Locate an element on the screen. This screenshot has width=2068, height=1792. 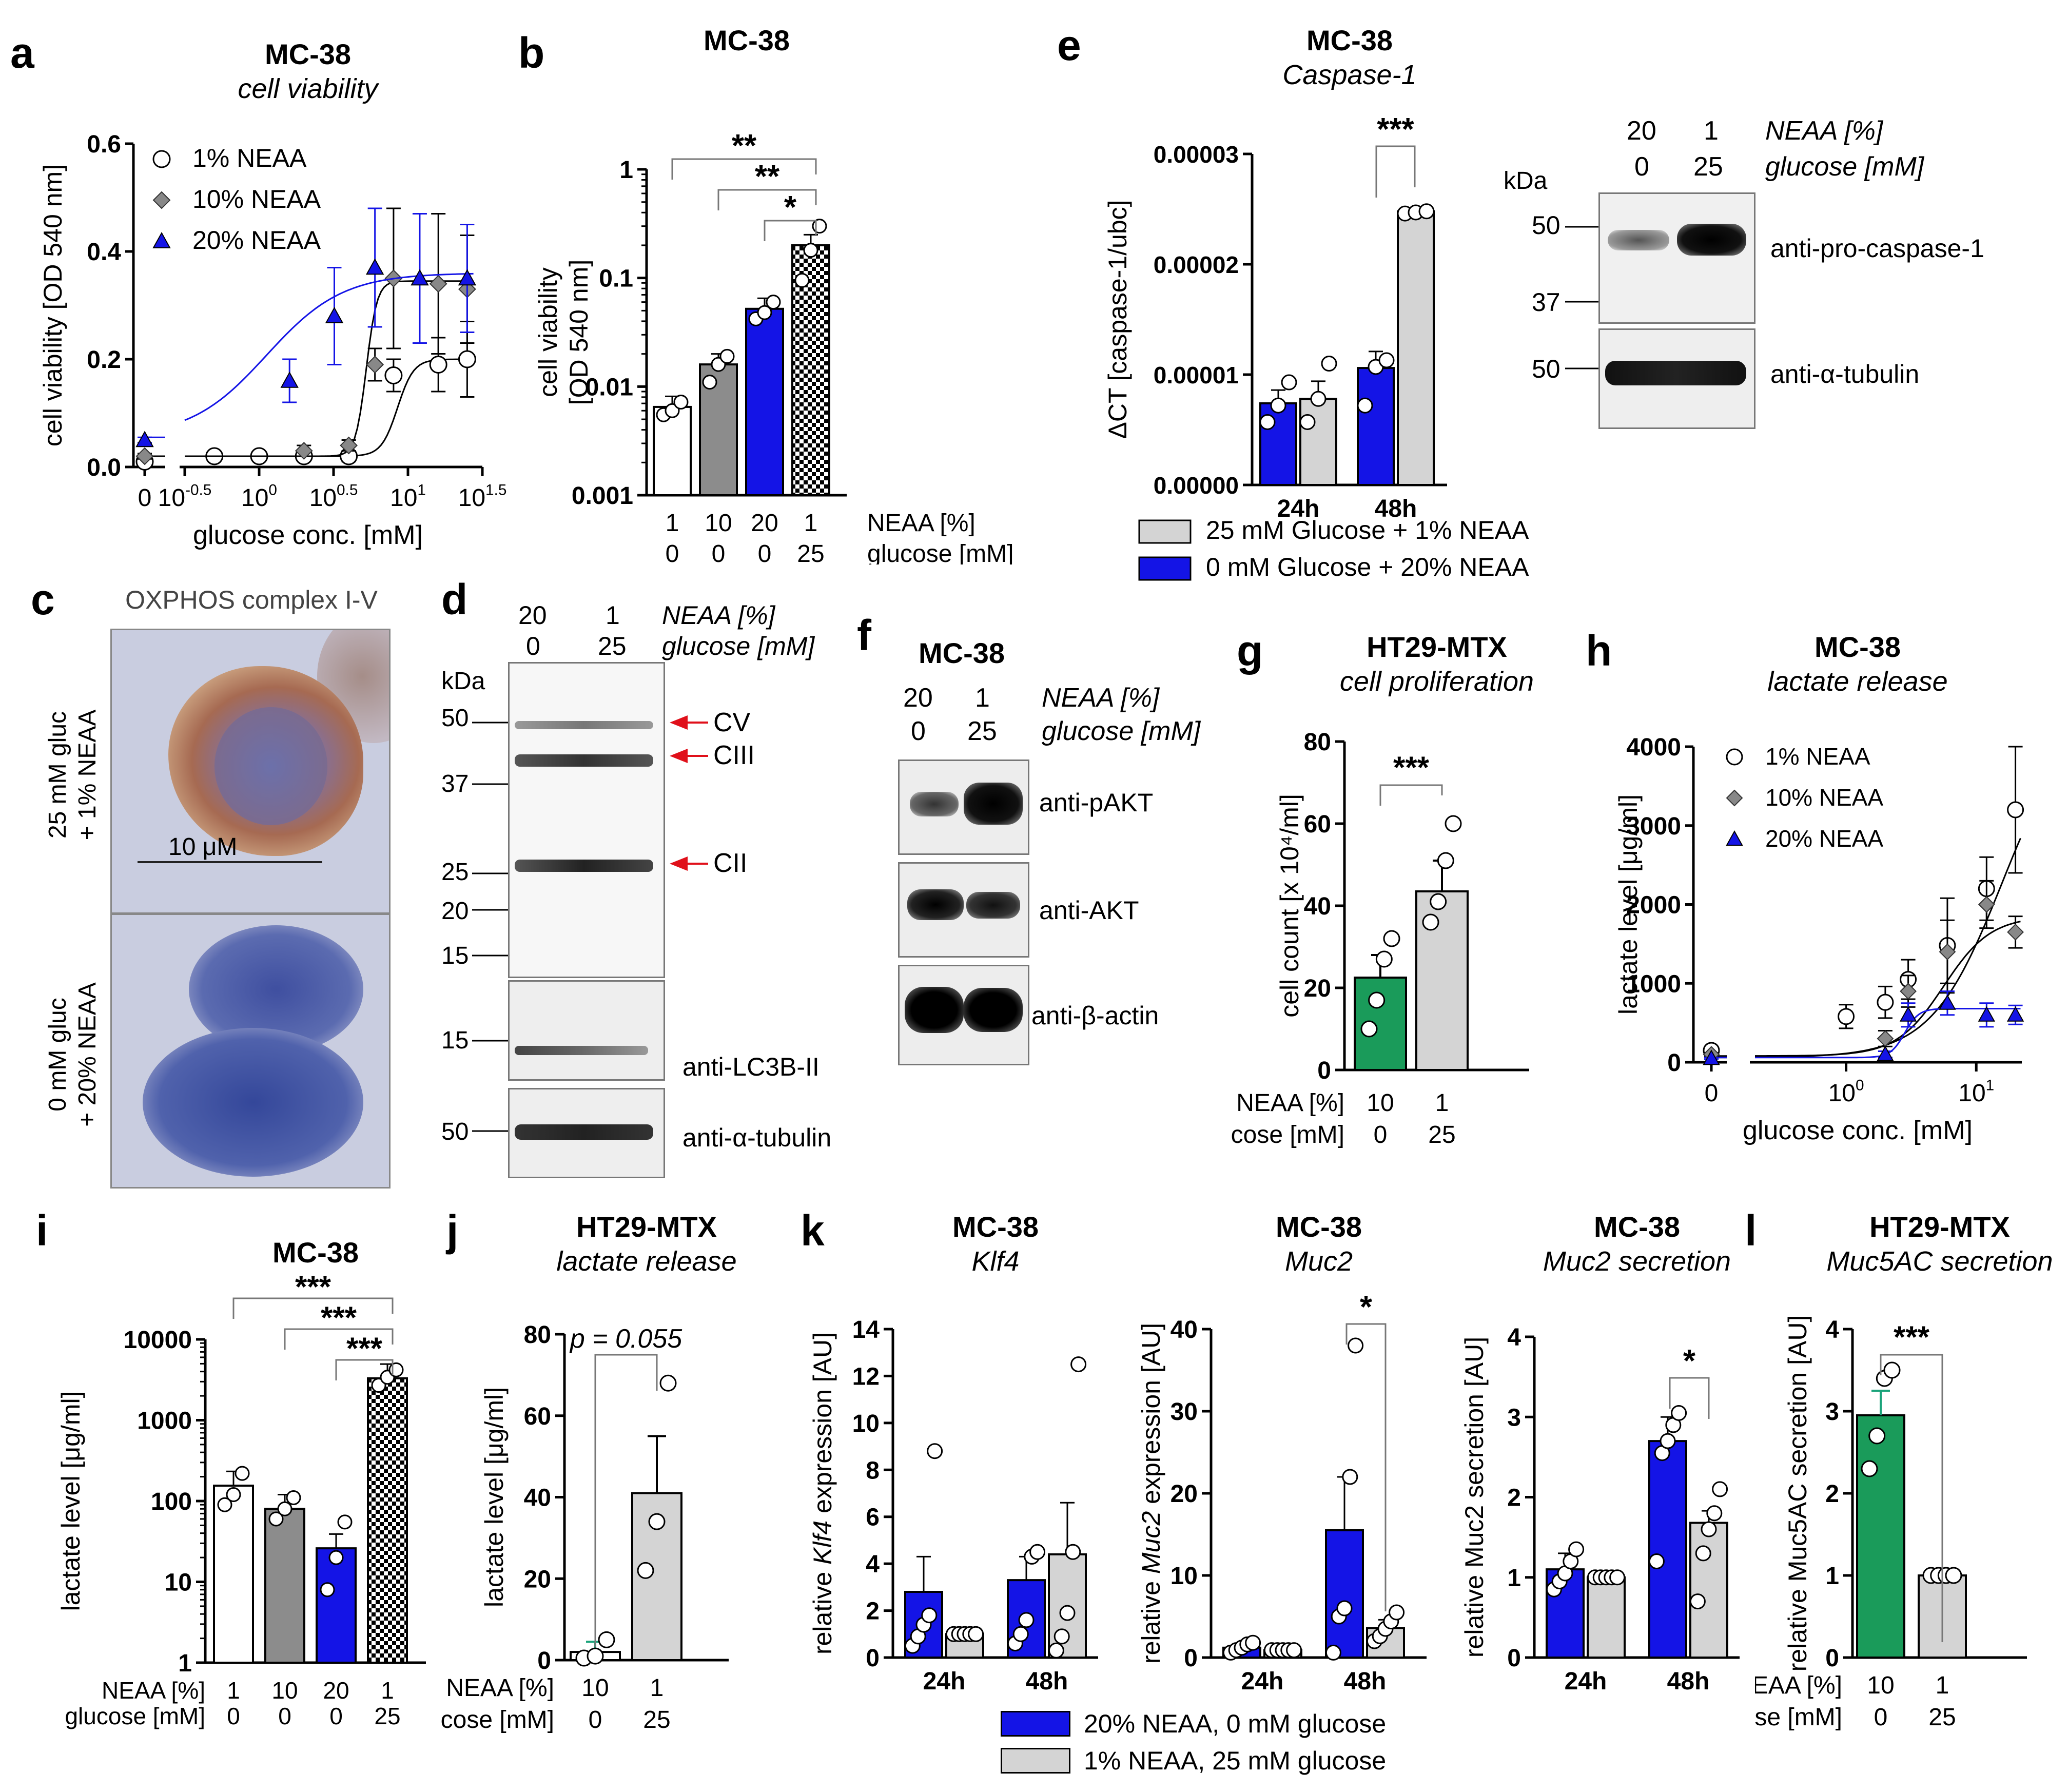
b-title: MC-38 is located at coordinates (747, 40).